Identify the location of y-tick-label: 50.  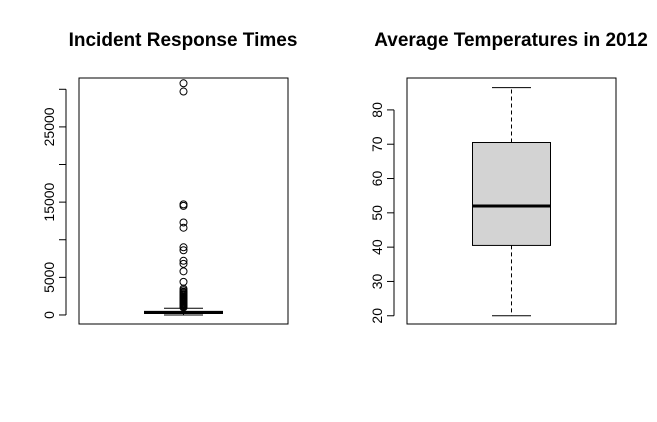
(377, 213).